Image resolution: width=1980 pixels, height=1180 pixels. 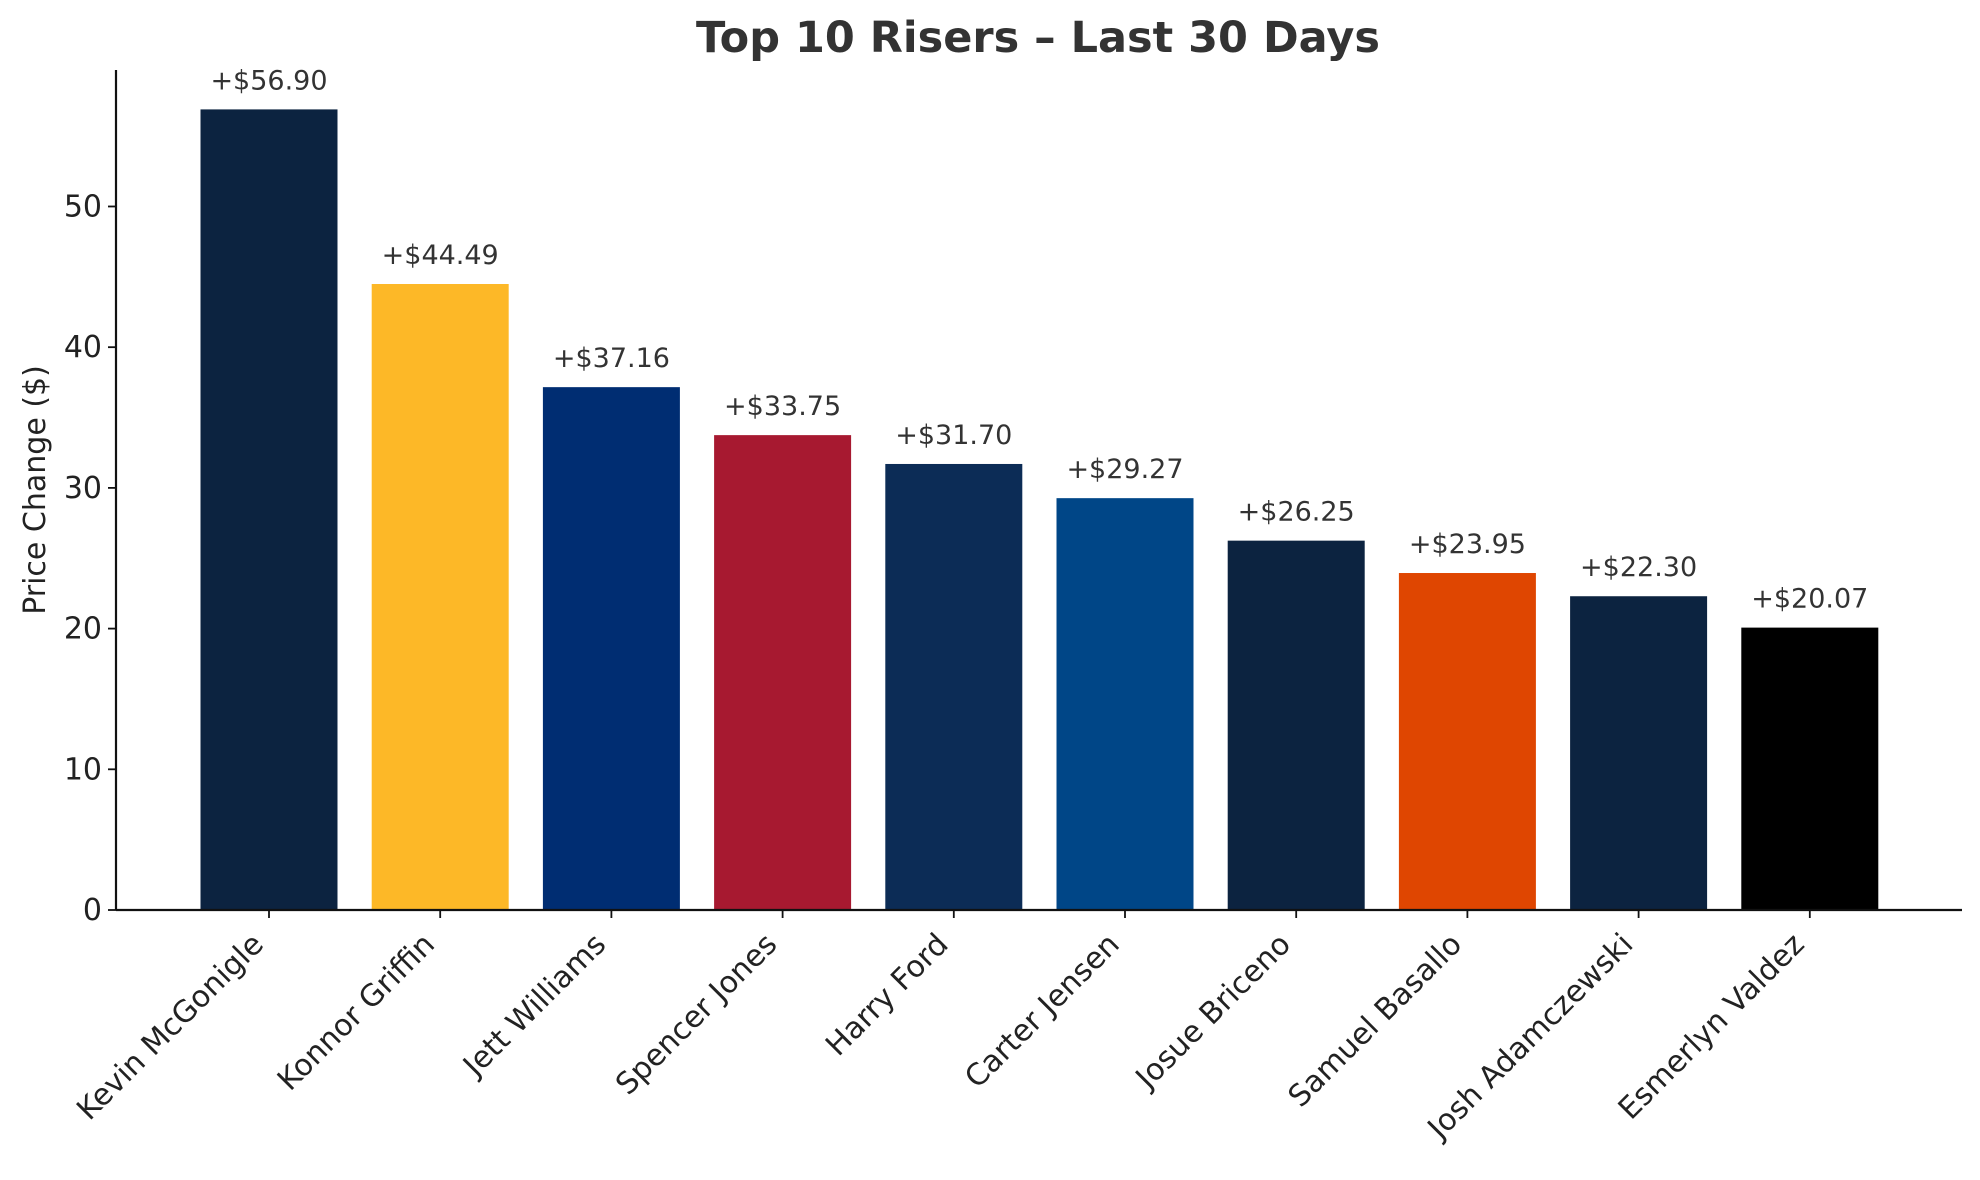 I want to click on y-tick-label: 10, so click(x=83, y=769).